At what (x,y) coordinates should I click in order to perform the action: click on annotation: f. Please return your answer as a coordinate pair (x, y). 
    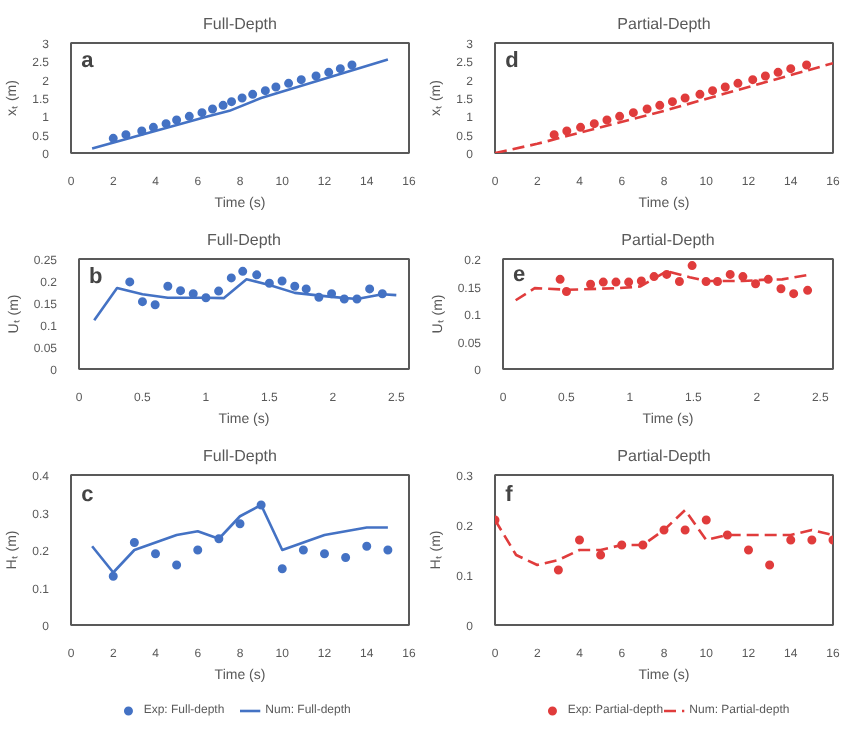
    Looking at the image, I should click on (509, 494).